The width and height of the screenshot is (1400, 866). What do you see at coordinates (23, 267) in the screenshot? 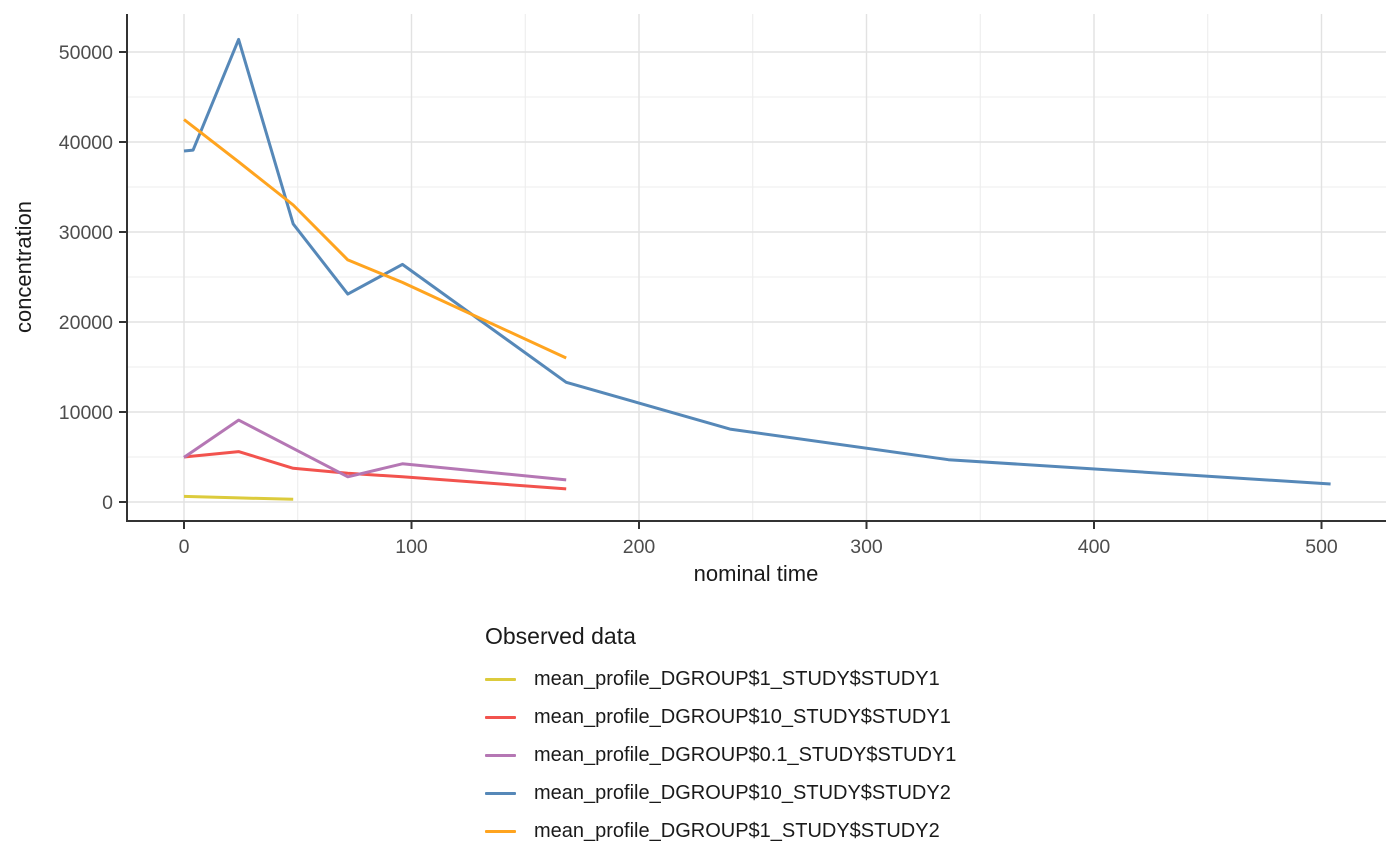
I see `y-axis-title: concentration` at bounding box center [23, 267].